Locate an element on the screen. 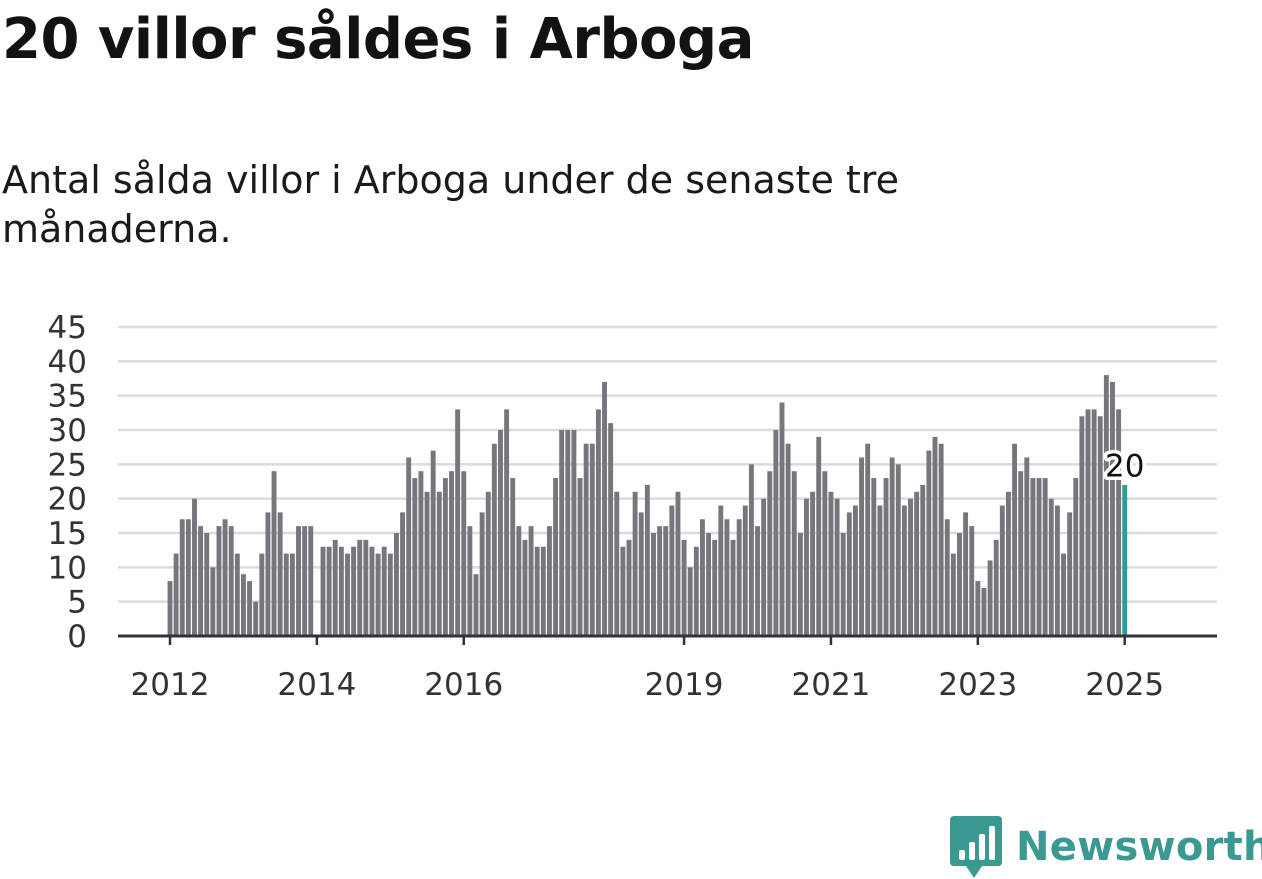 This screenshot has width=1262, height=879. y-tick-label: 5 is located at coordinates (77, 603).